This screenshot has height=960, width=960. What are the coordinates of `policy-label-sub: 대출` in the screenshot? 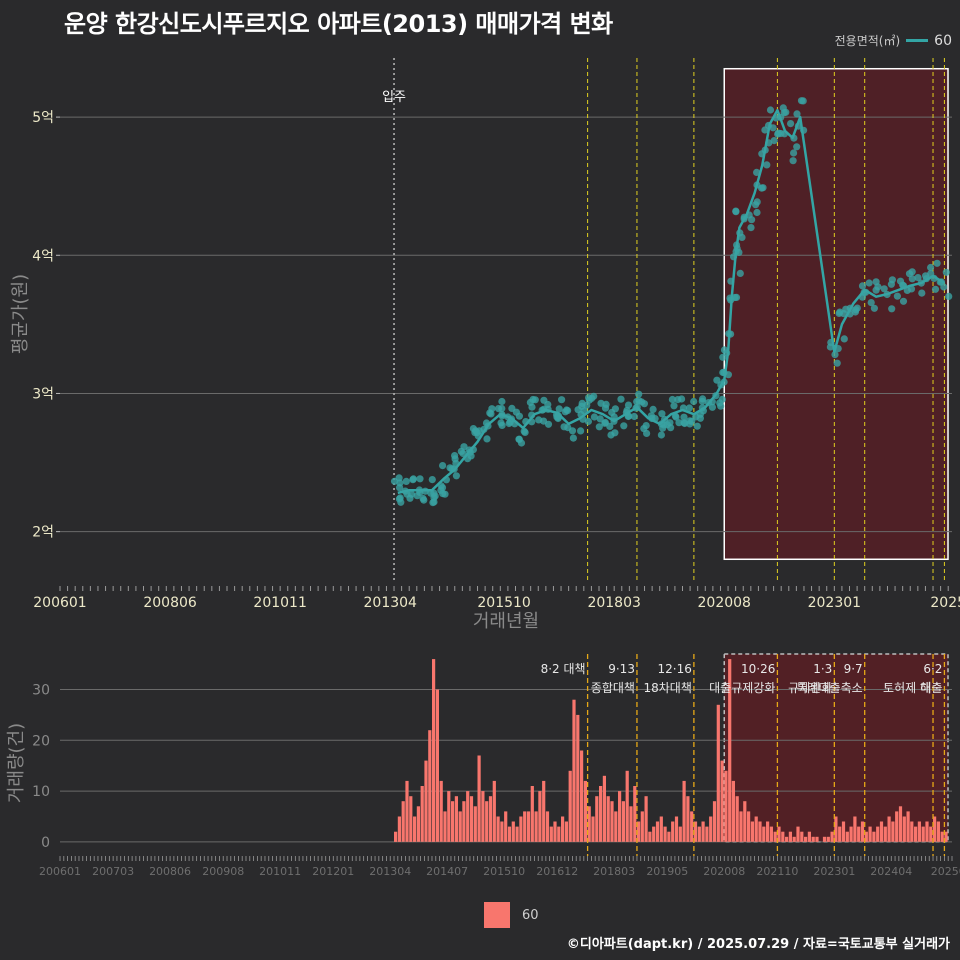 It's located at (931, 688).